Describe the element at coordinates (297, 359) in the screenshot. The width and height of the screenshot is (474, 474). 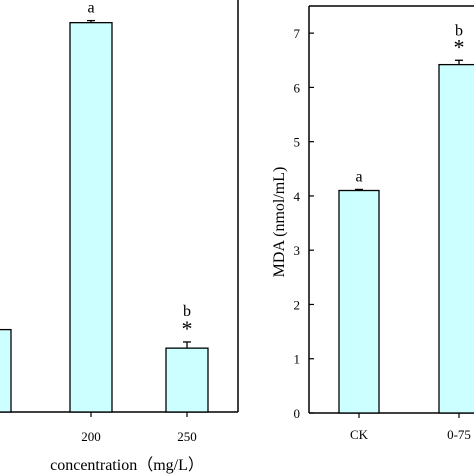
I see `y-tick-label: 1` at that location.